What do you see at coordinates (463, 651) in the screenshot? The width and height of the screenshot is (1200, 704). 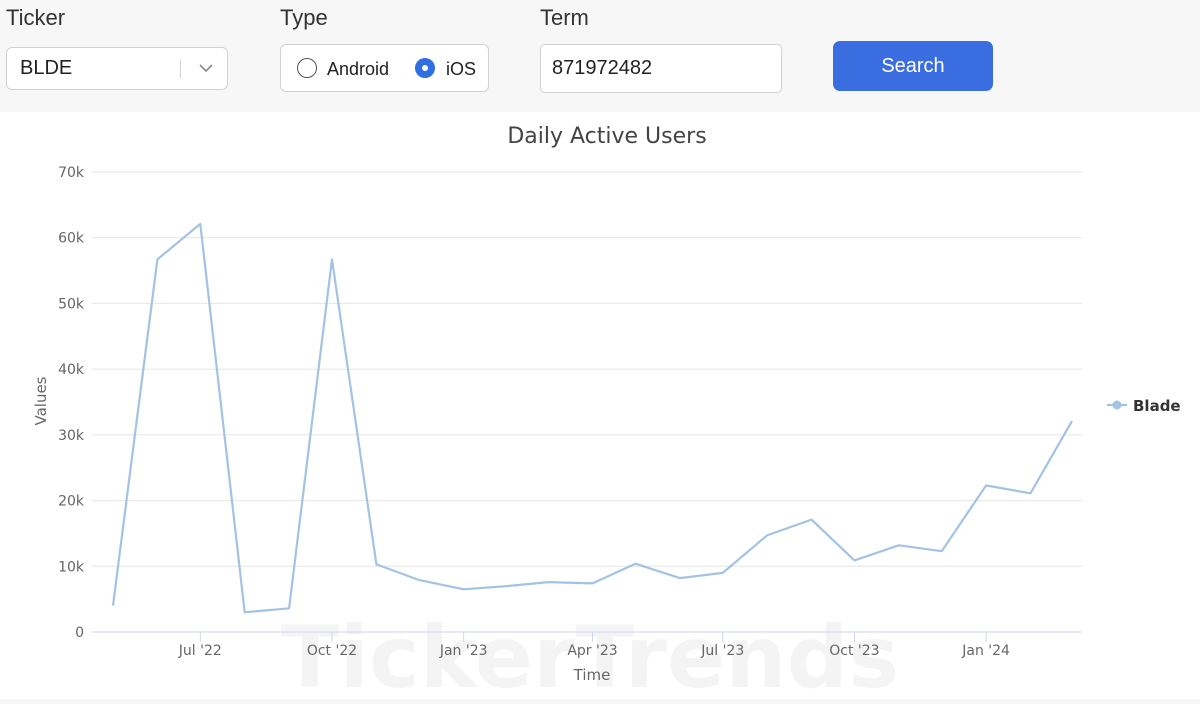 I see `x-tick-label: Jan '23` at bounding box center [463, 651].